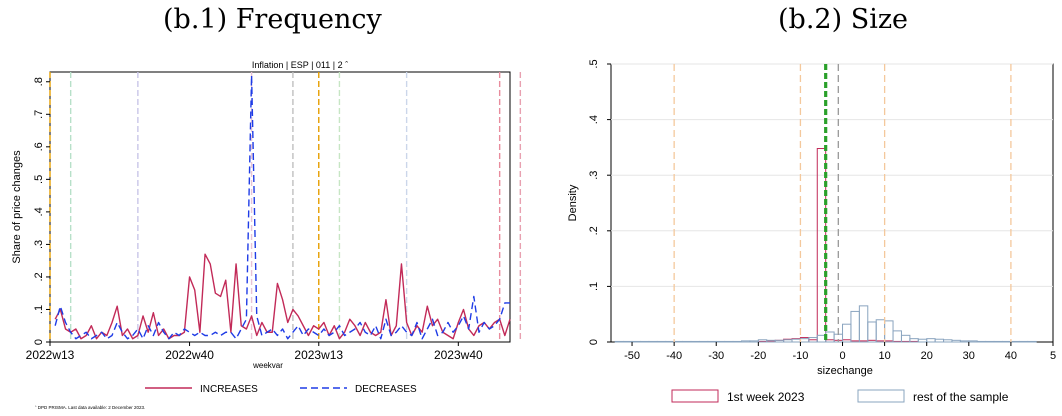 The width and height of the screenshot is (1062, 416). I want to click on chart-title: Inflation | ESP | 011 | 2 ˆ, so click(300, 65).